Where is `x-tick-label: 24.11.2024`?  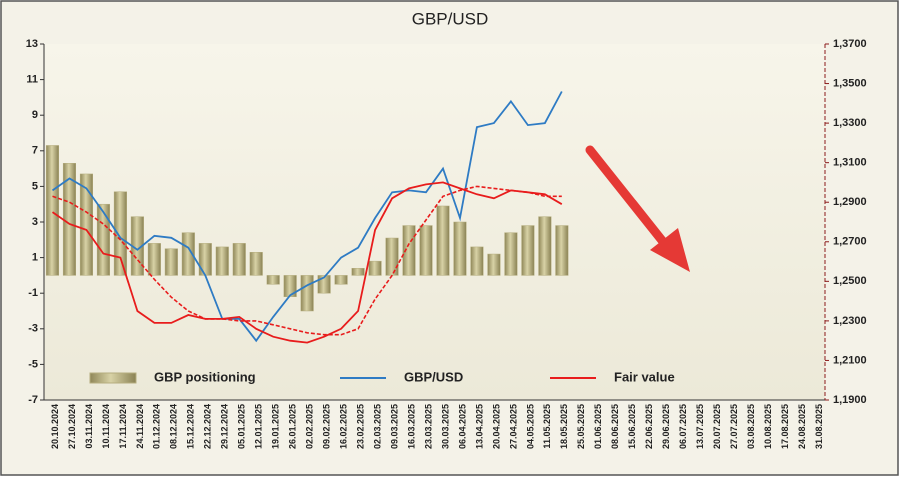 x-tick-label: 24.11.2024 is located at coordinates (140, 426).